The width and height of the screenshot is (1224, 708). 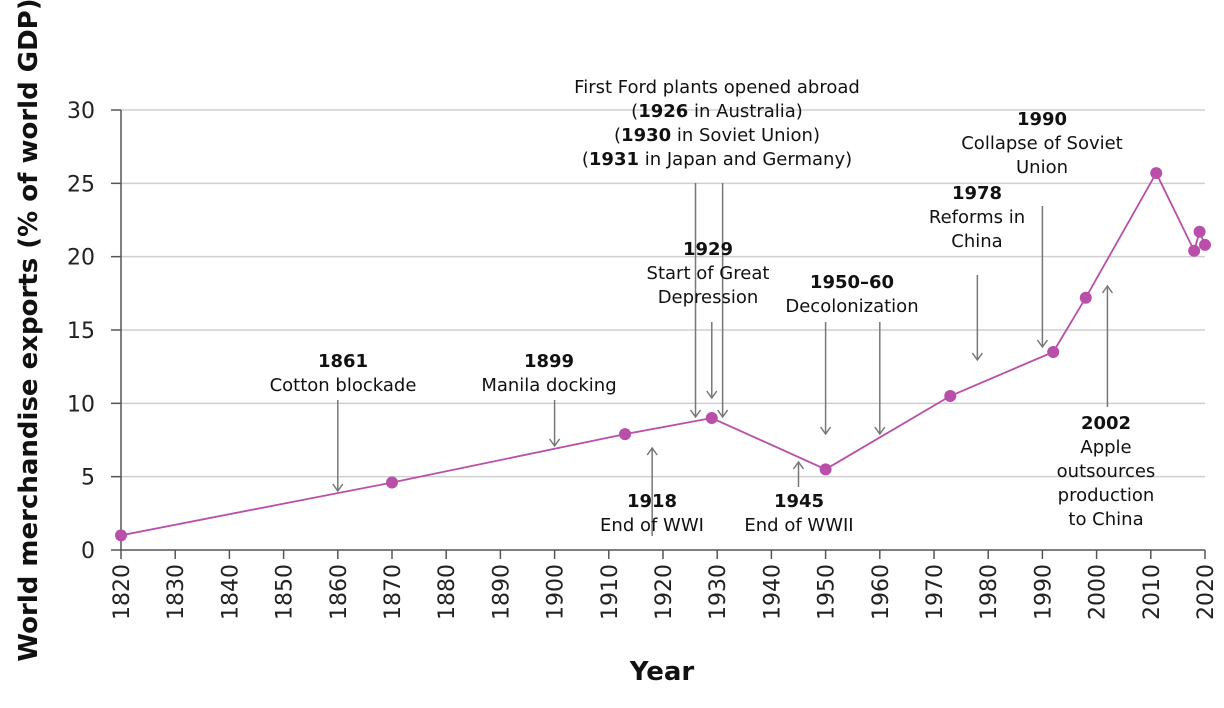 I want to click on annotation-1899-line: Manila docking, so click(x=548, y=385).